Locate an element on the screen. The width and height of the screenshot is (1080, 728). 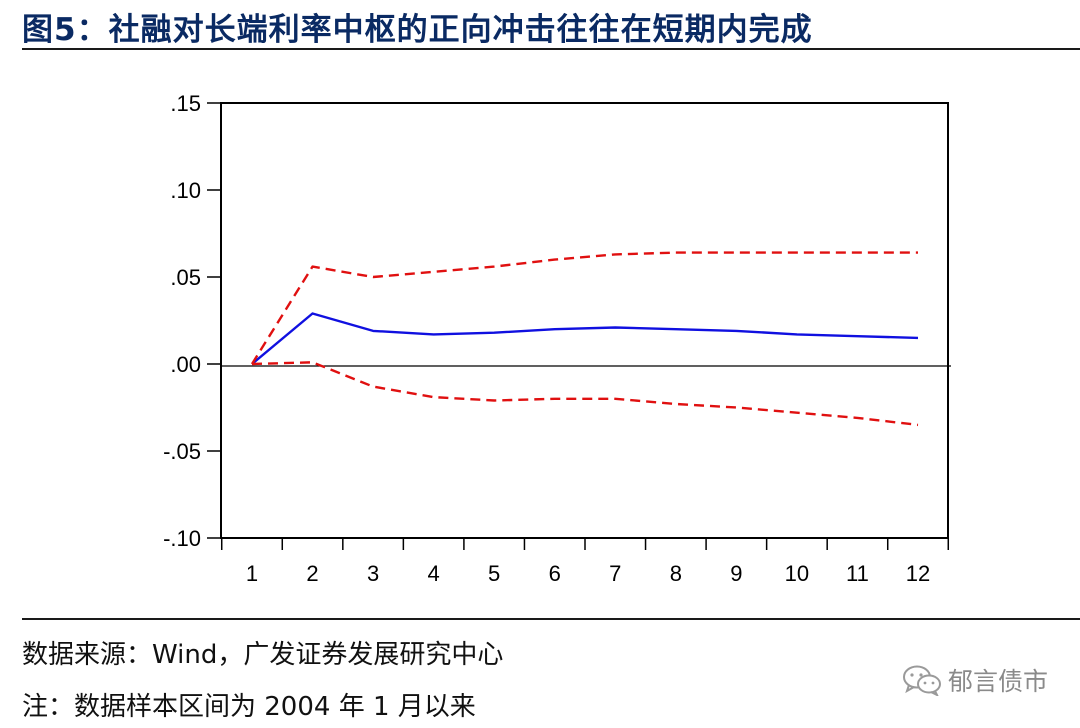
x-tick-label: 12 is located at coordinates (918, 573).